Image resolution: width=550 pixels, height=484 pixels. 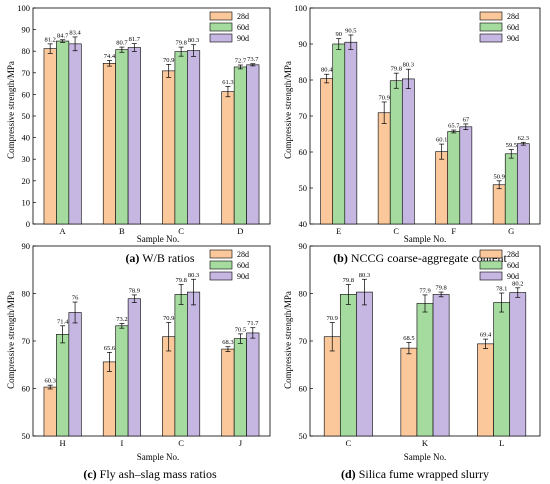 What do you see at coordinates (396, 69) in the screenshot?
I see `panel-b-data-label: 79.8` at bounding box center [396, 69].